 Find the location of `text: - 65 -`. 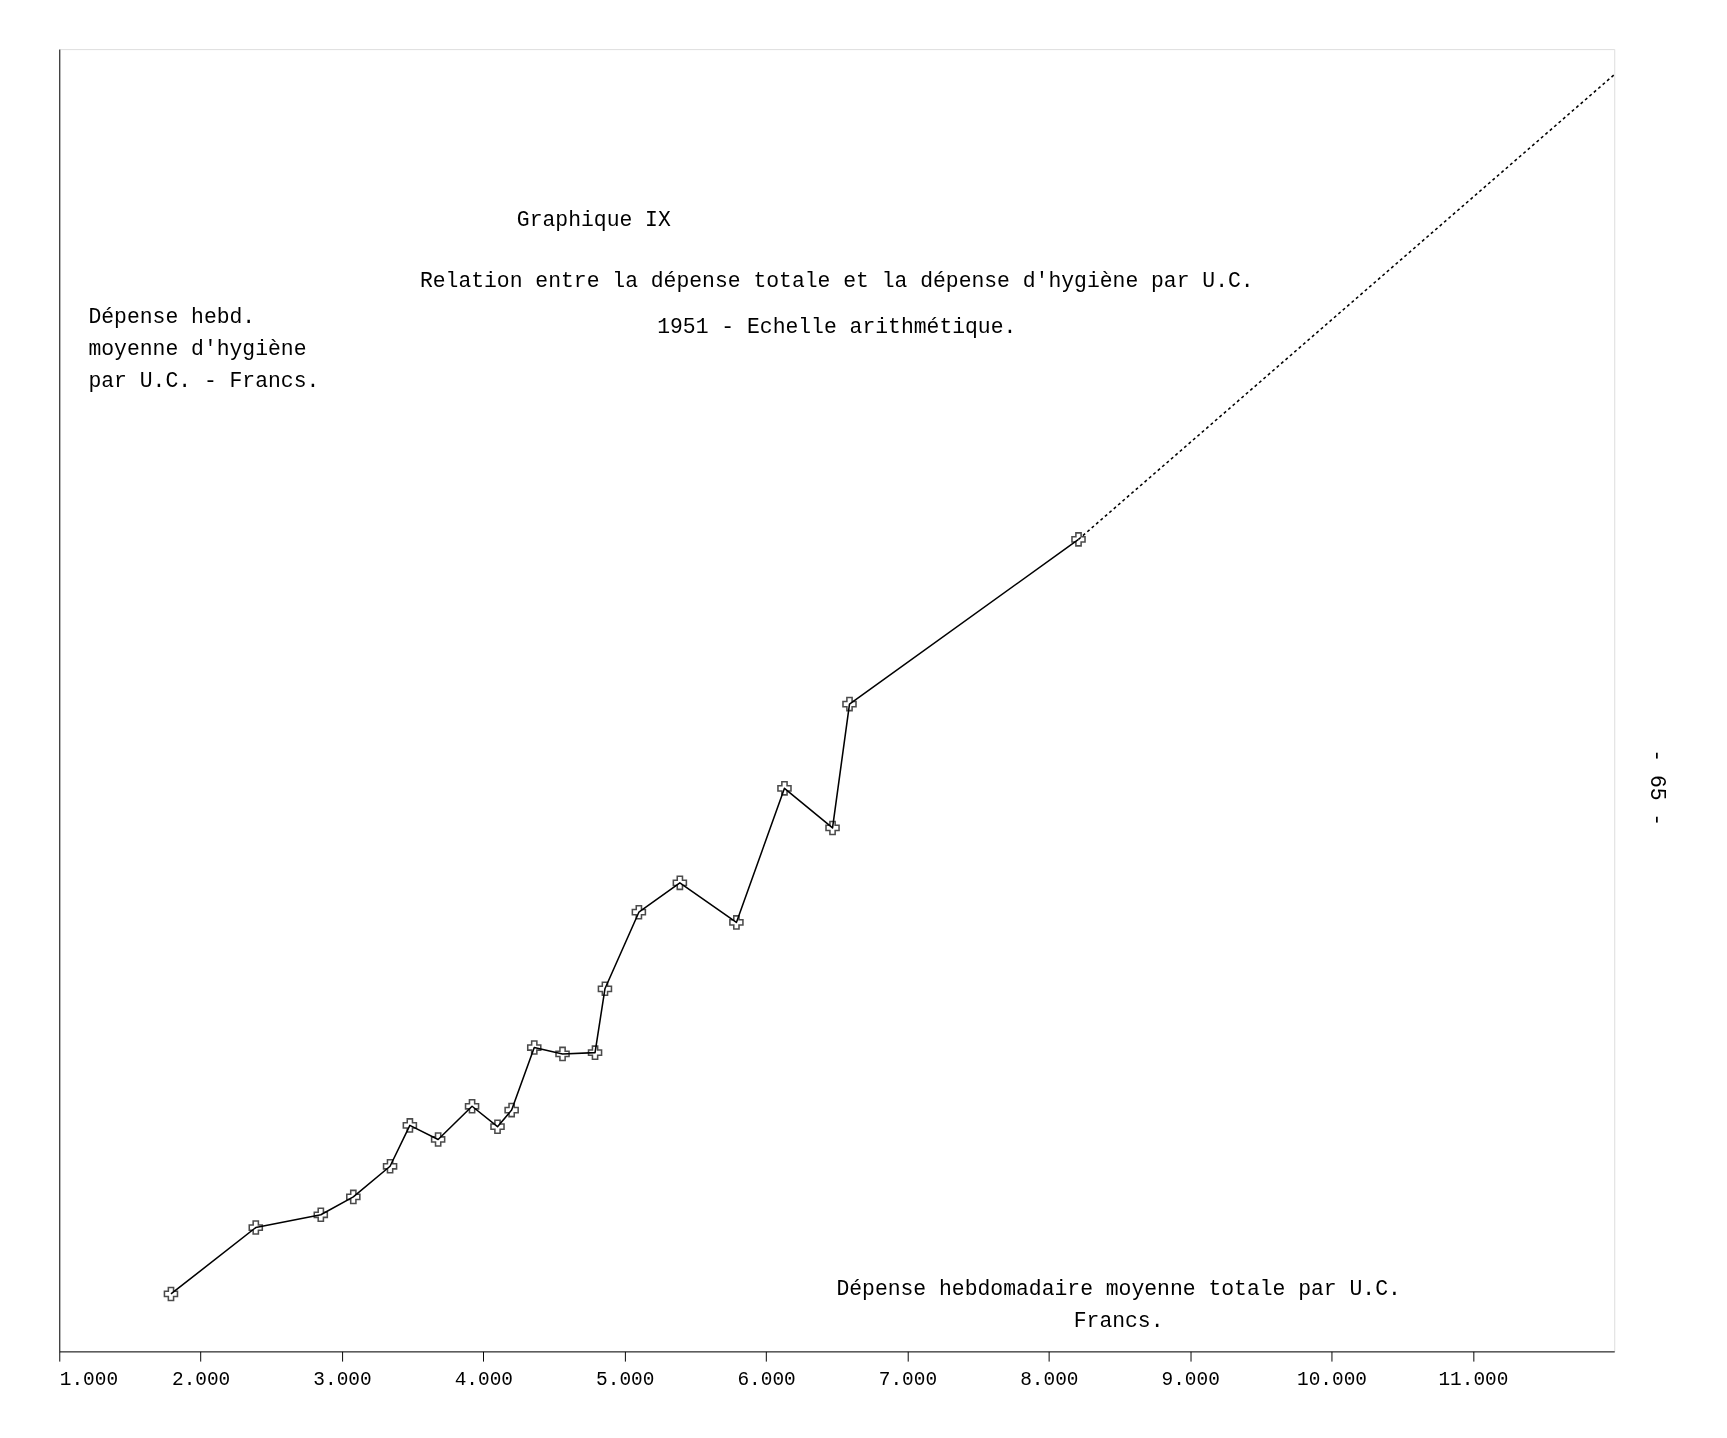

text: - 65 - is located at coordinates (1657, 788).